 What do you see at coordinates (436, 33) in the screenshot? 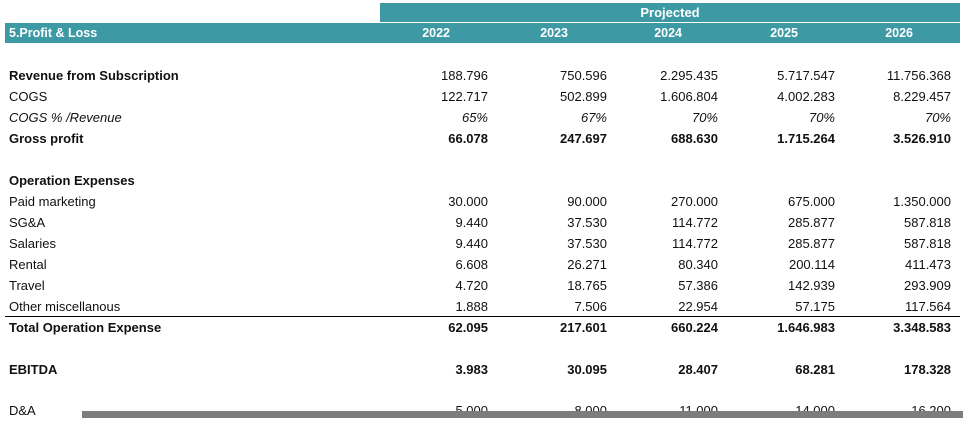
I see `year-header: 2022` at bounding box center [436, 33].